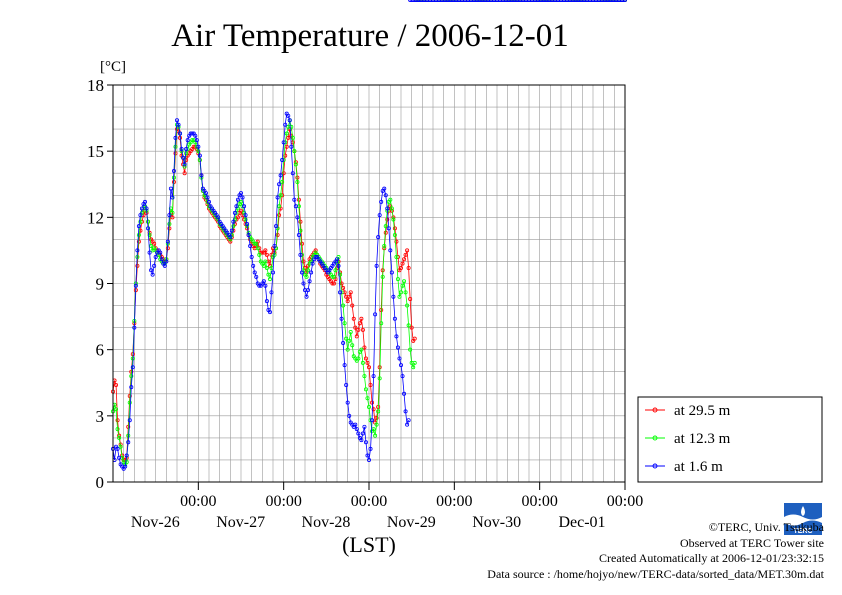 Image resolution: width=842 pixels, height=595 pixels. I want to click on y-tick-label: 0, so click(100, 482).